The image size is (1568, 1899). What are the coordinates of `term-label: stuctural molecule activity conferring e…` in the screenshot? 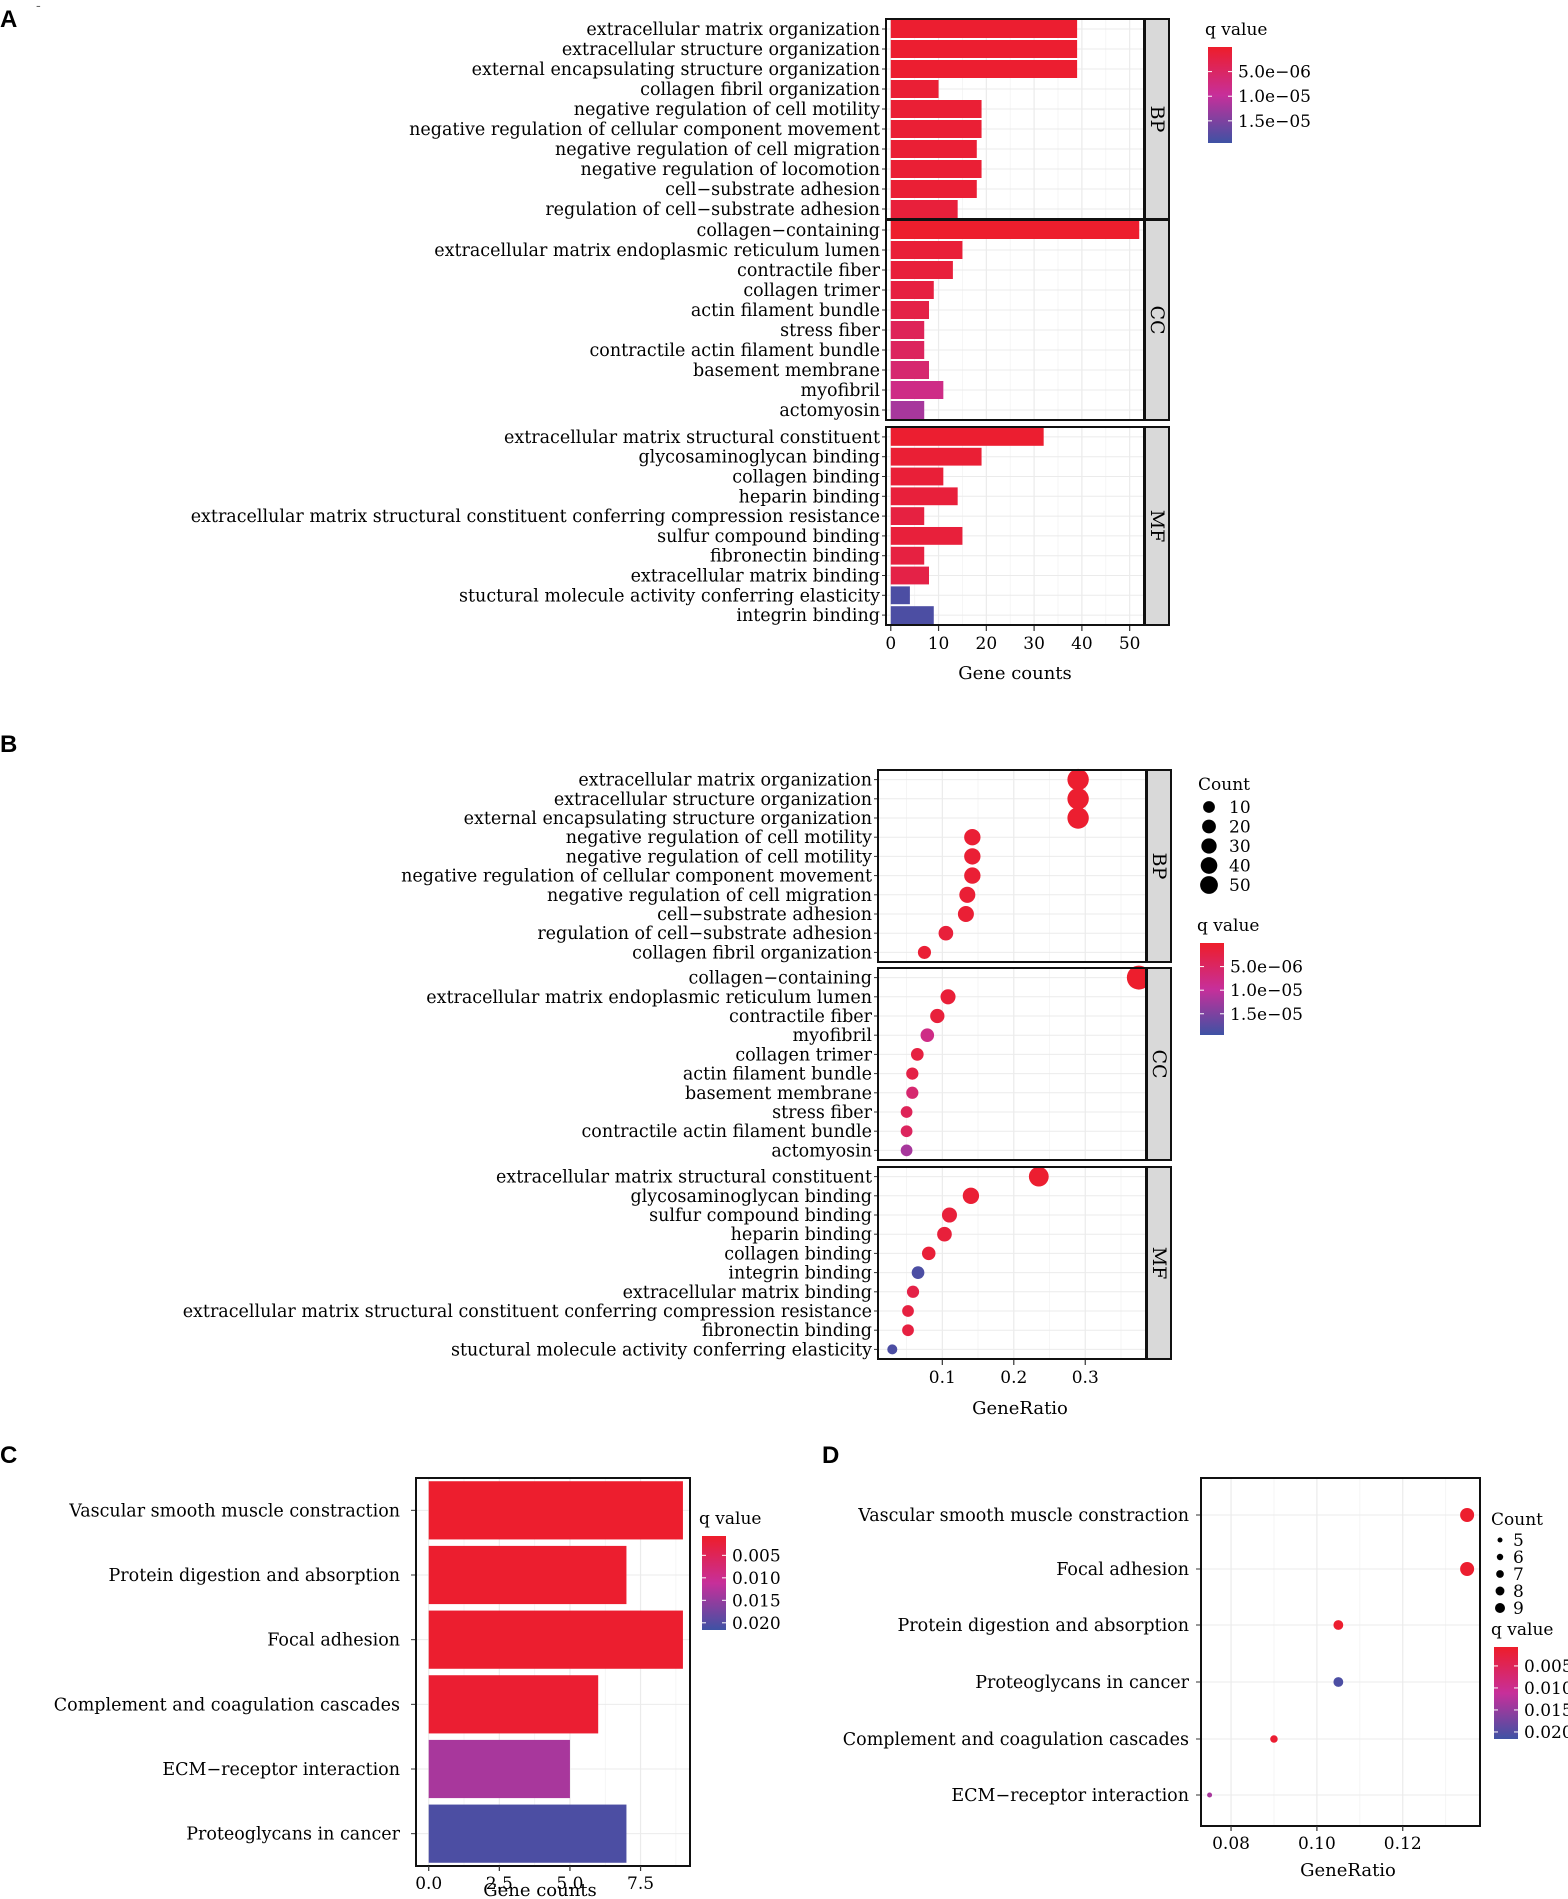 It's located at (669, 596).